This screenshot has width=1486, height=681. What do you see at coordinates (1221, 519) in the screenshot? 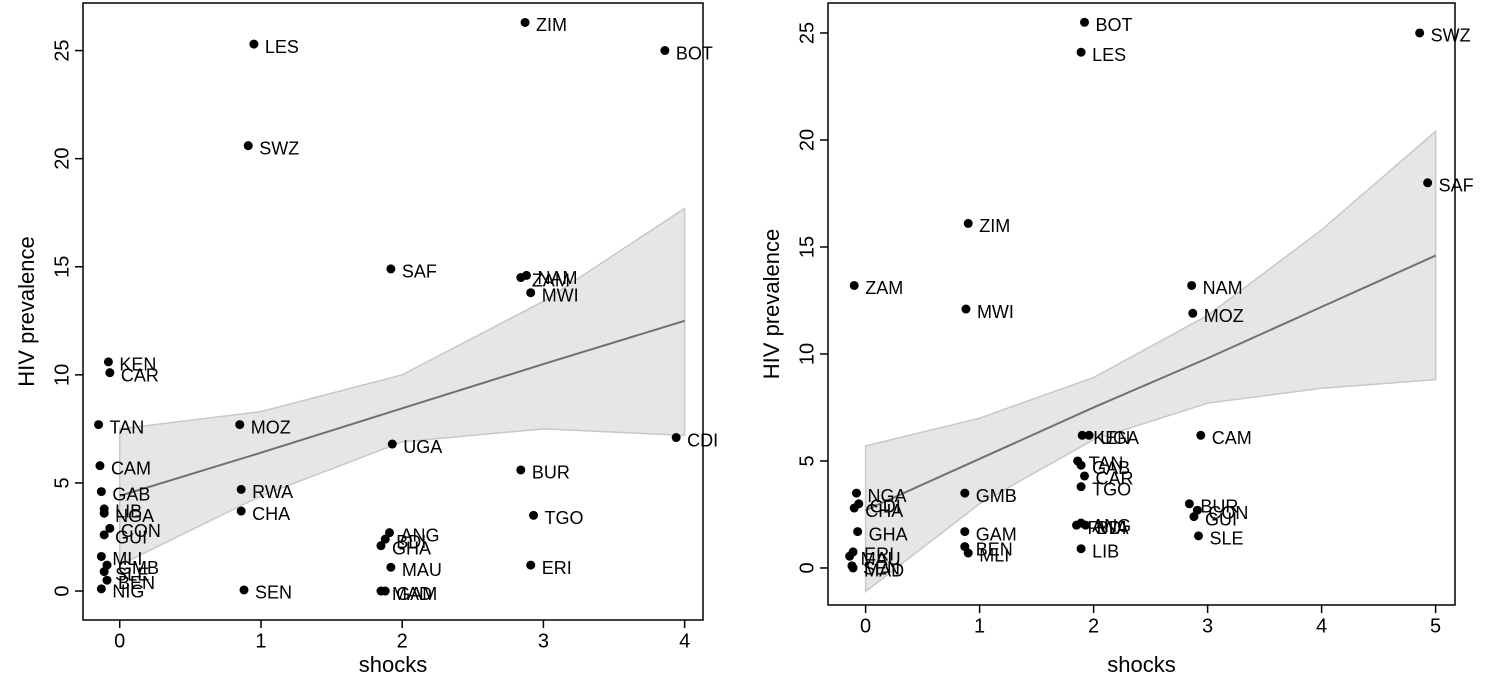
I see `point-label: GUI` at bounding box center [1221, 519].